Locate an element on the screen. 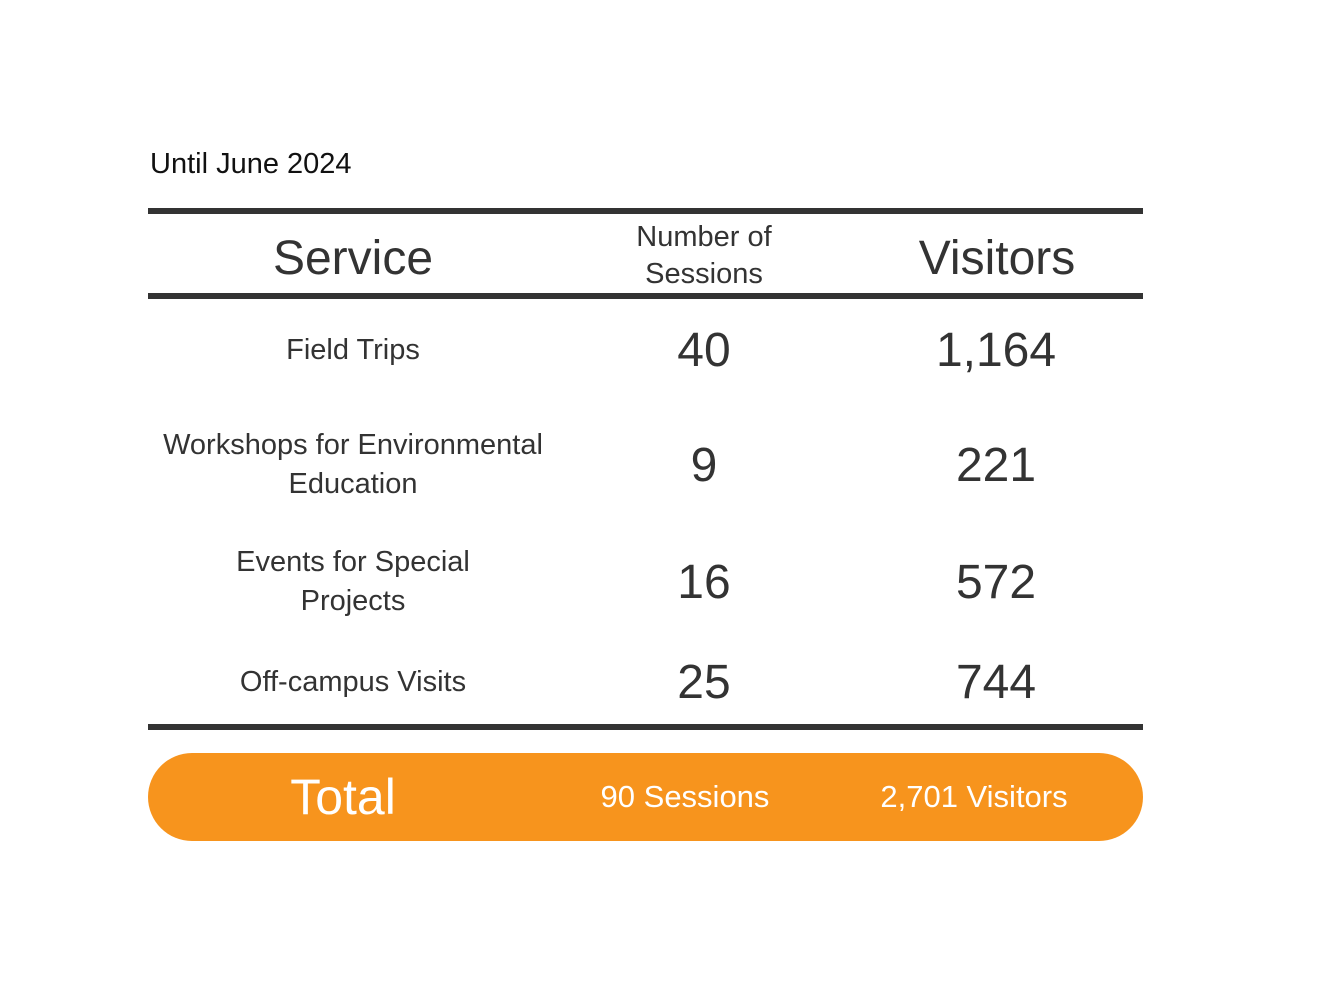  total-visitors: 2,701 Visitors is located at coordinates (974, 796).